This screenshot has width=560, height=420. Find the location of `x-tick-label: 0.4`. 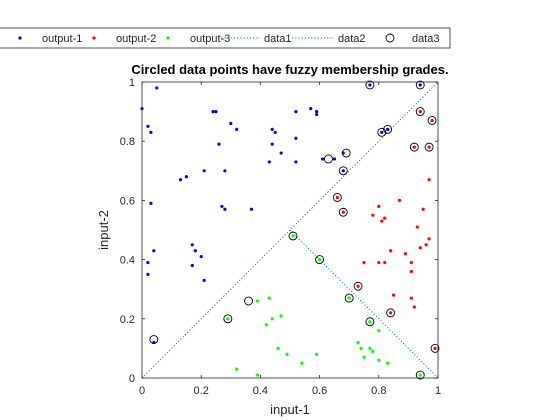

x-tick-label: 0.4 is located at coordinates (260, 391).